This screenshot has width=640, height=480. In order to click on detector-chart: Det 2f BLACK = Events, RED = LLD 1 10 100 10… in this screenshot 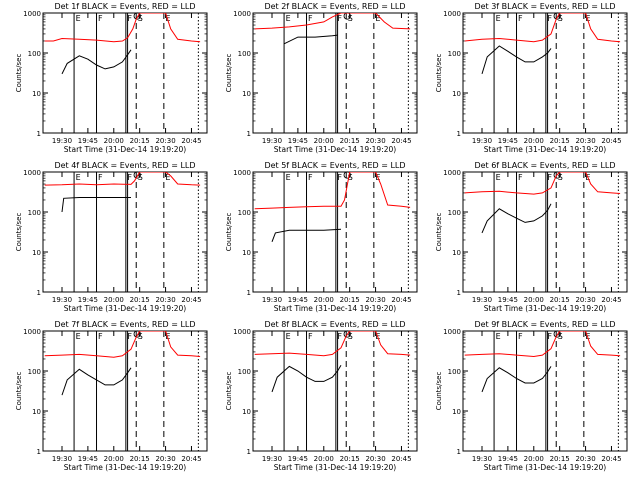, I will do `click(321, 78)`.